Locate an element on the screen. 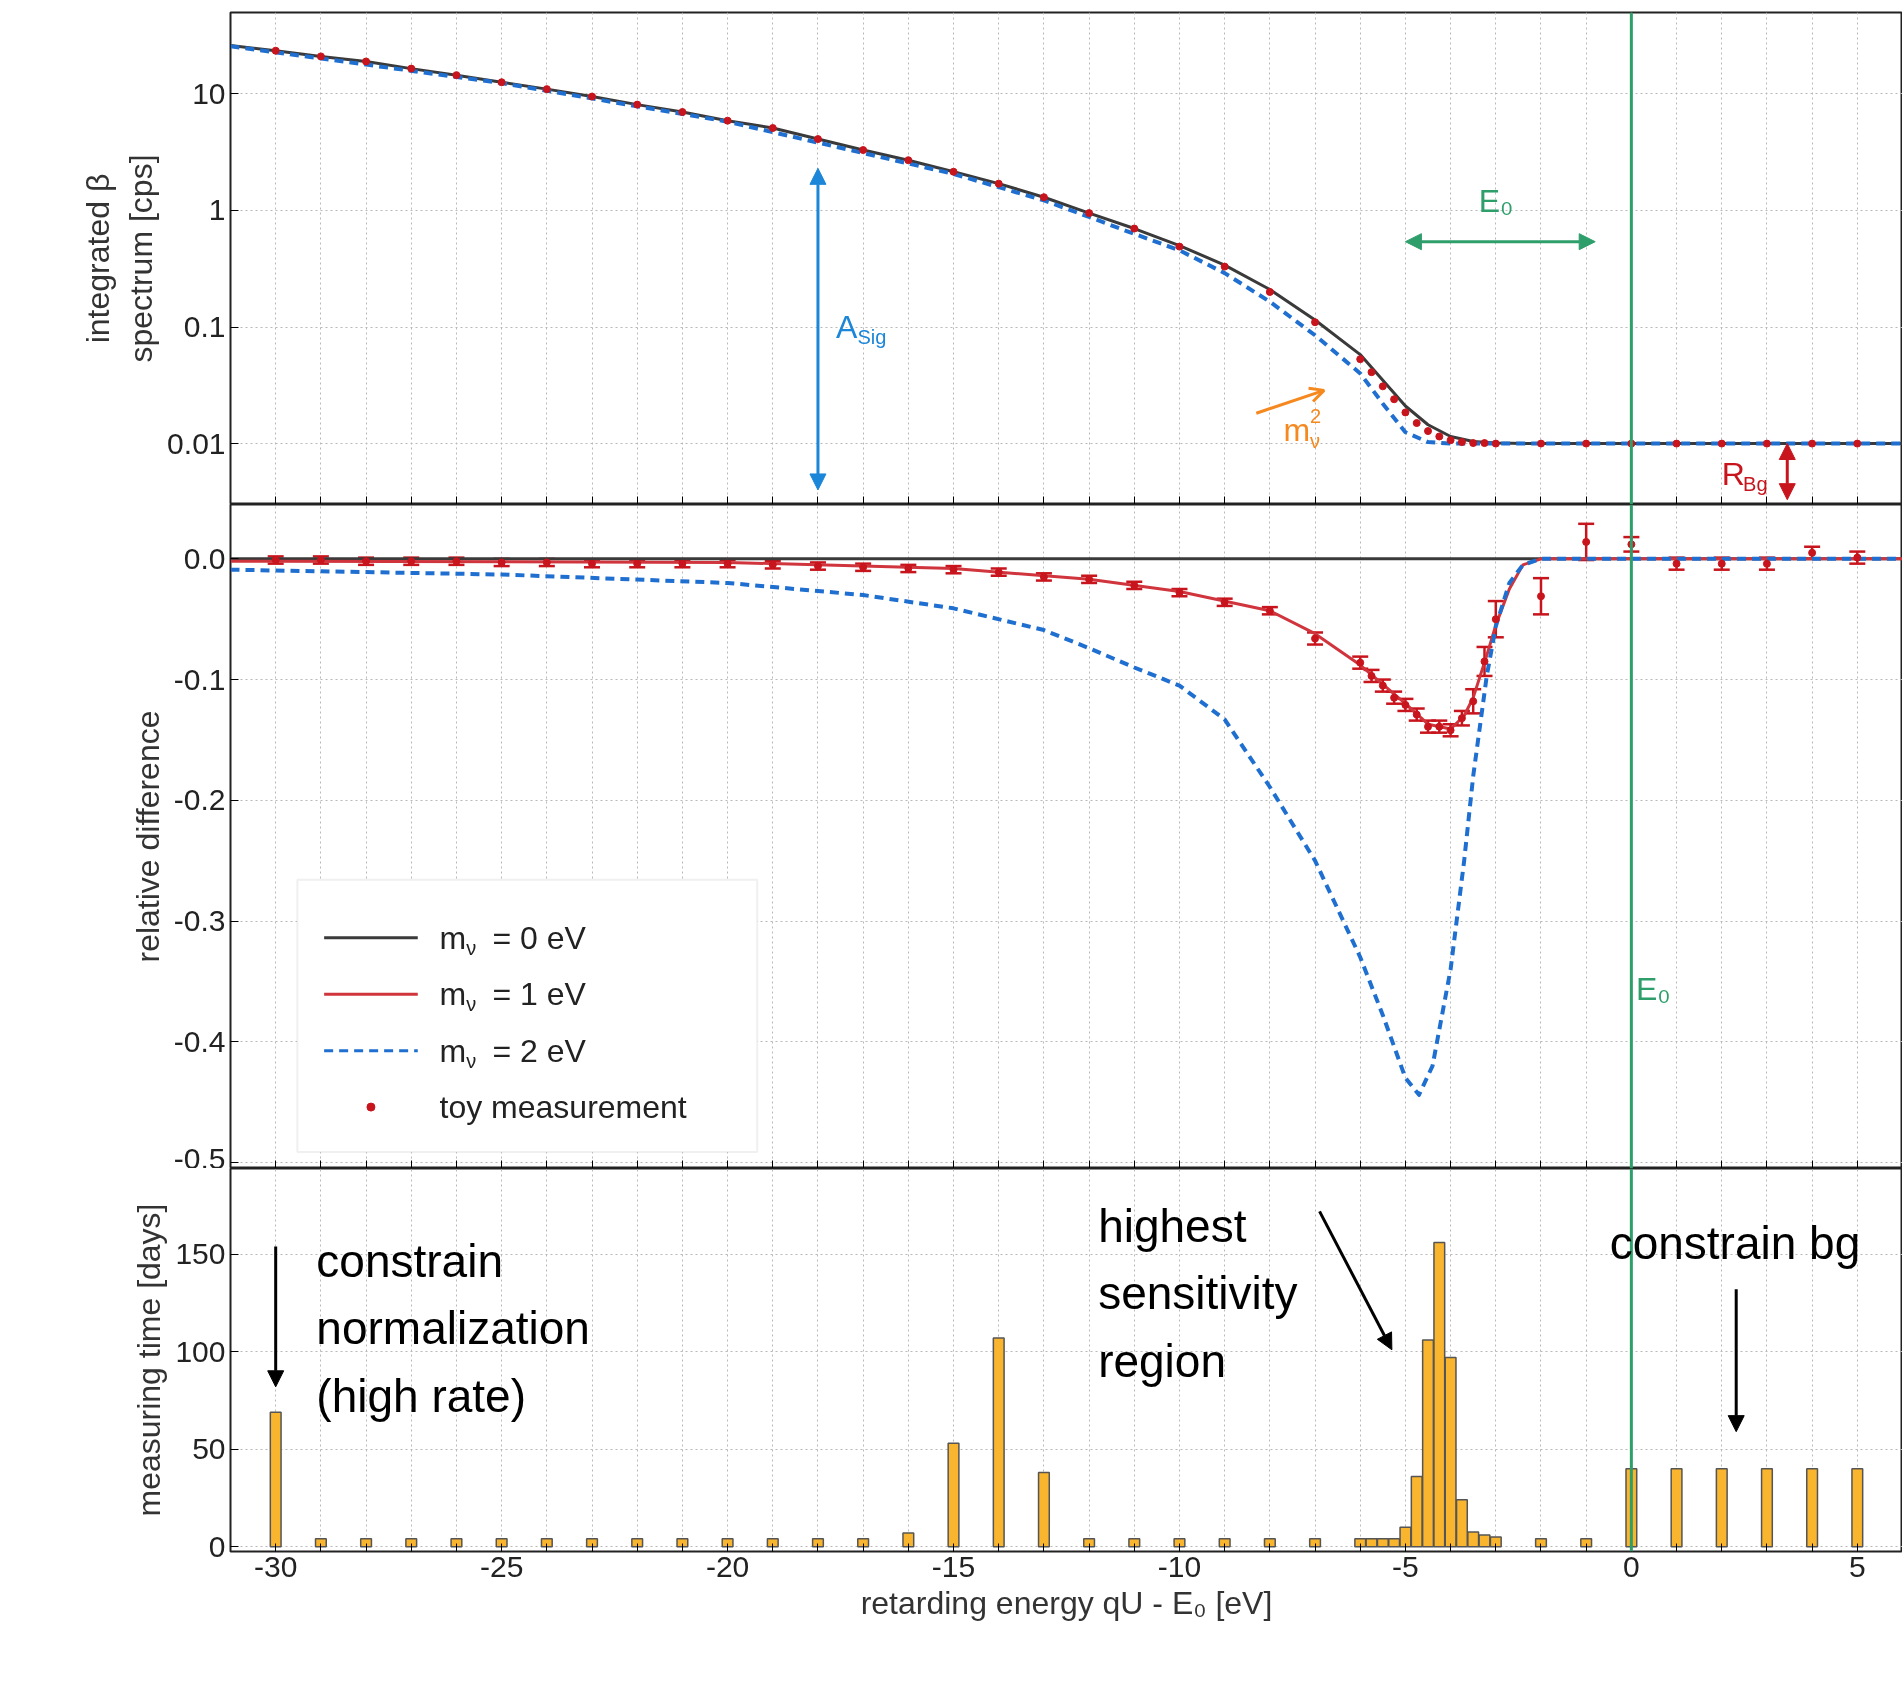  y-axis-title: relative difference is located at coordinates (147, 836).